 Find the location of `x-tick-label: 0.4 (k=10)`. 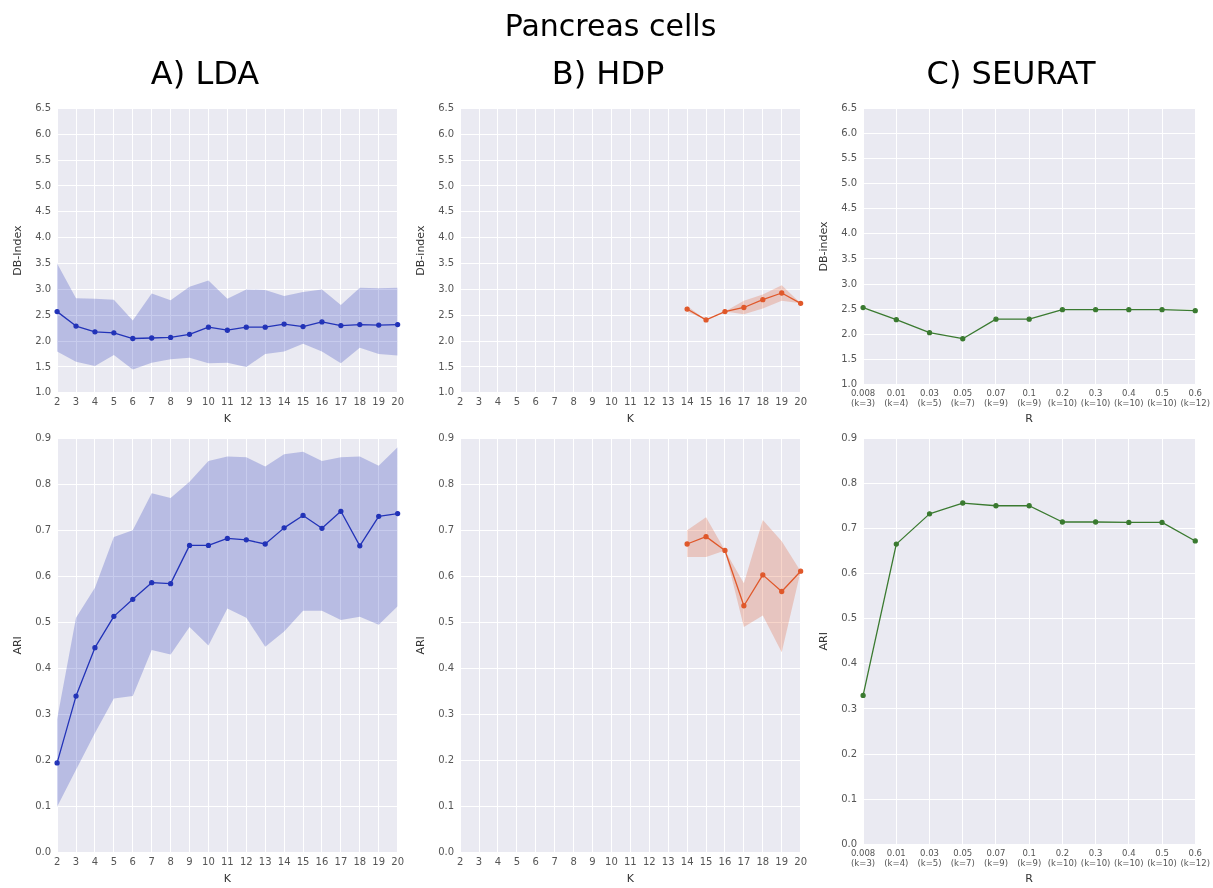

x-tick-label: 0.4 (k=10) is located at coordinates (1129, 397).